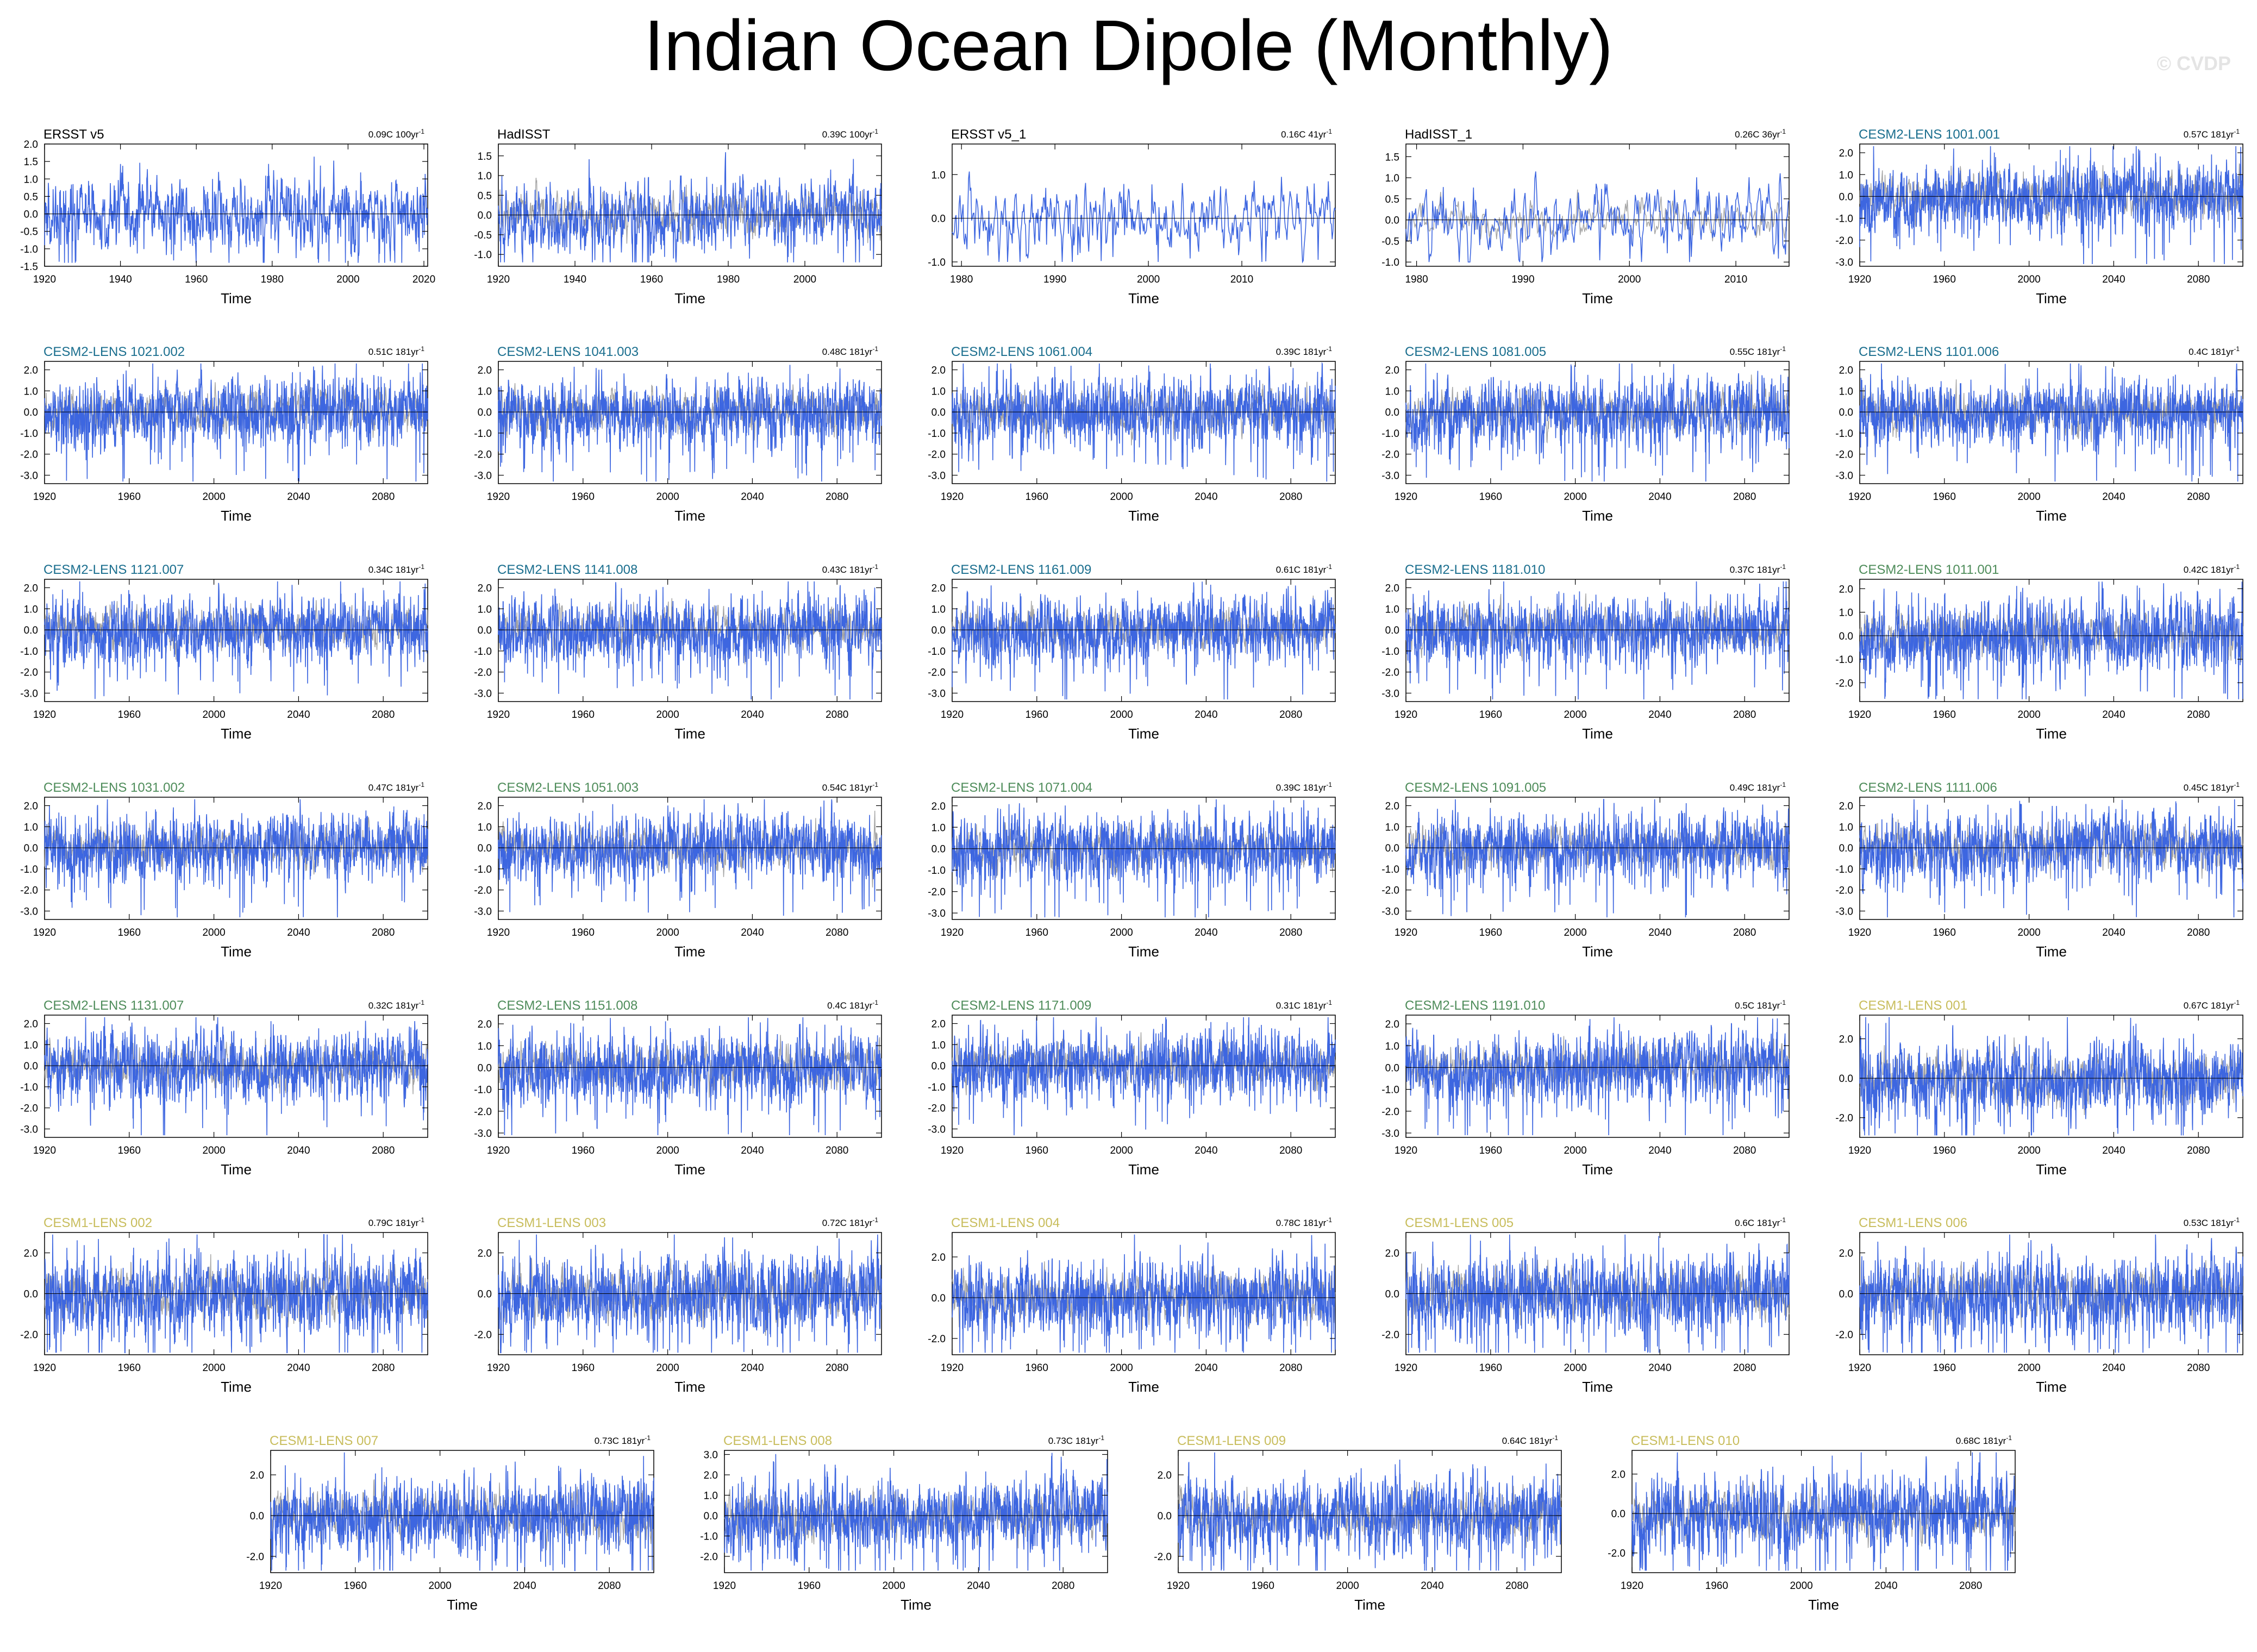 The height and width of the screenshot is (1652, 2257). What do you see at coordinates (397, 569) in the screenshot?
I see `trend-label: 0.34C 181yr-1` at bounding box center [397, 569].